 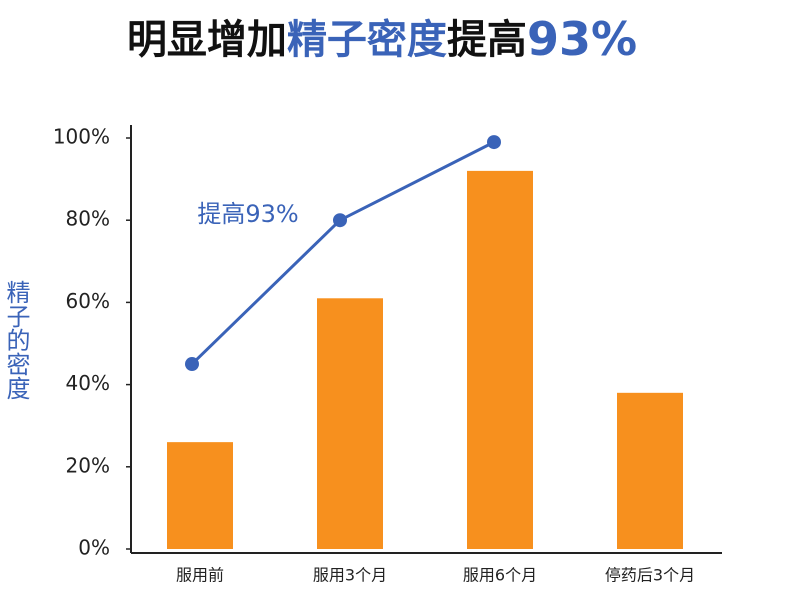 What do you see at coordinates (94, 548) in the screenshot?
I see `y-tick-label: 0%` at bounding box center [94, 548].